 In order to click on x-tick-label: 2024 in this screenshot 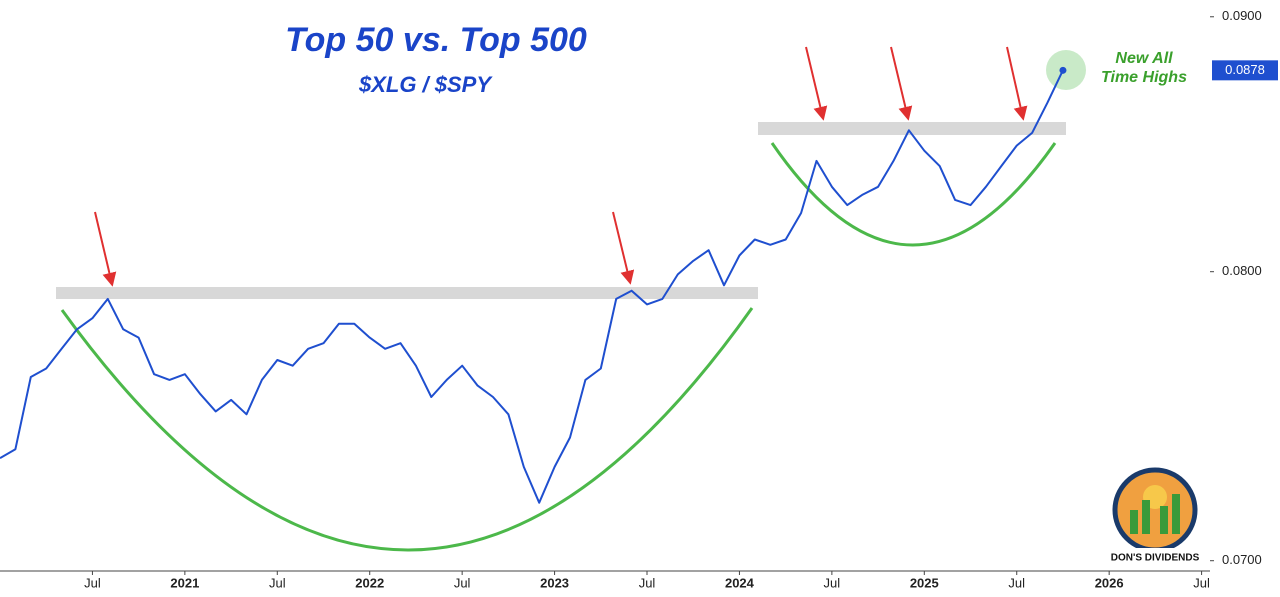, I will do `click(740, 582)`.